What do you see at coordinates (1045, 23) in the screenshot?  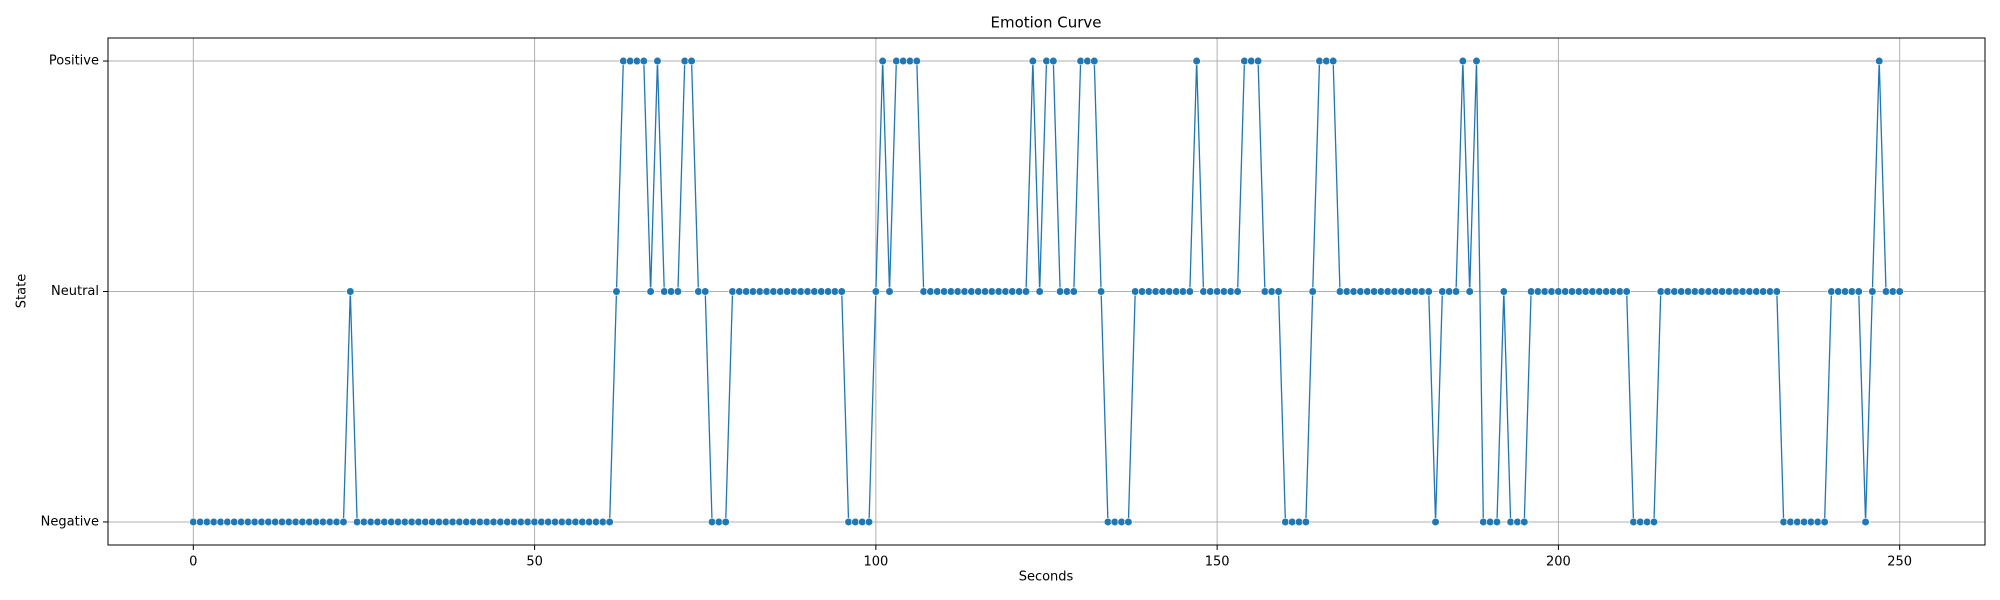 I see `chart-title: Emotion Curve` at bounding box center [1045, 23].